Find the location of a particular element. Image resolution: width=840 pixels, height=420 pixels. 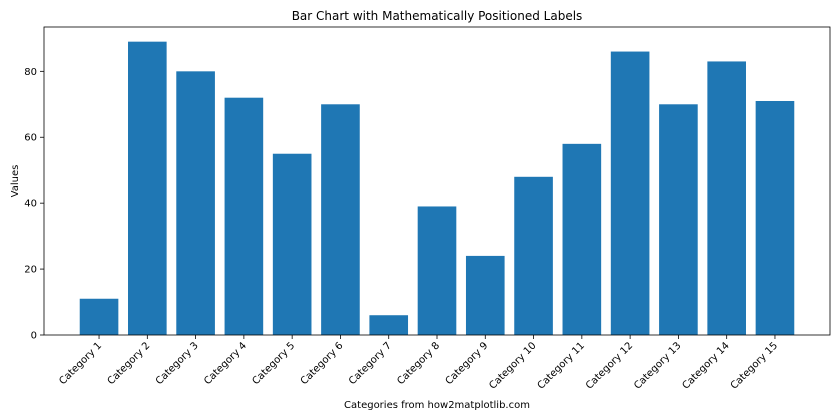

x-tick-label: Category 4 is located at coordinates (225, 363).